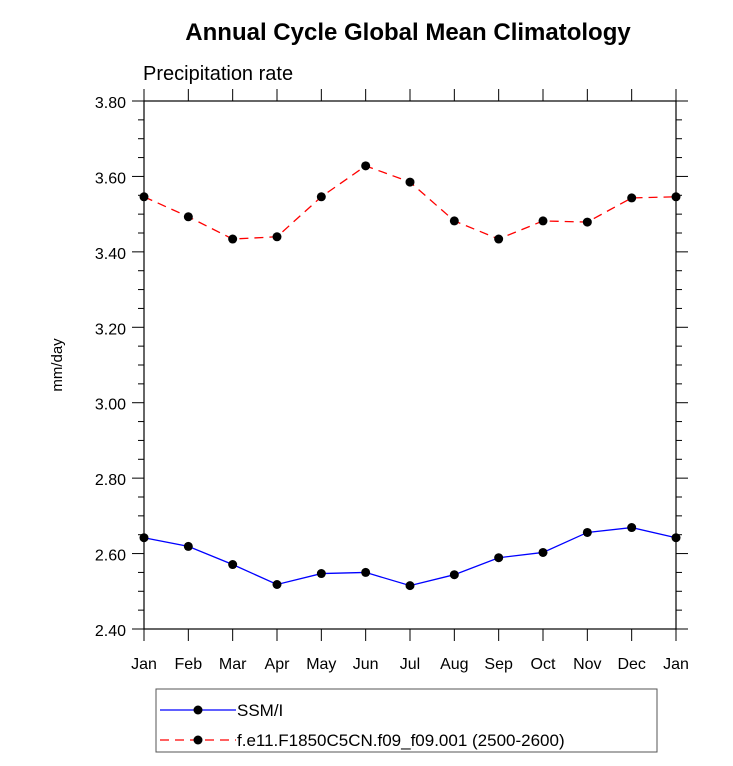 Image resolution: width=733 pixels, height=766 pixels. Describe the element at coordinates (110, 405) in the screenshot. I see `y-tick-label: 3.00` at that location.